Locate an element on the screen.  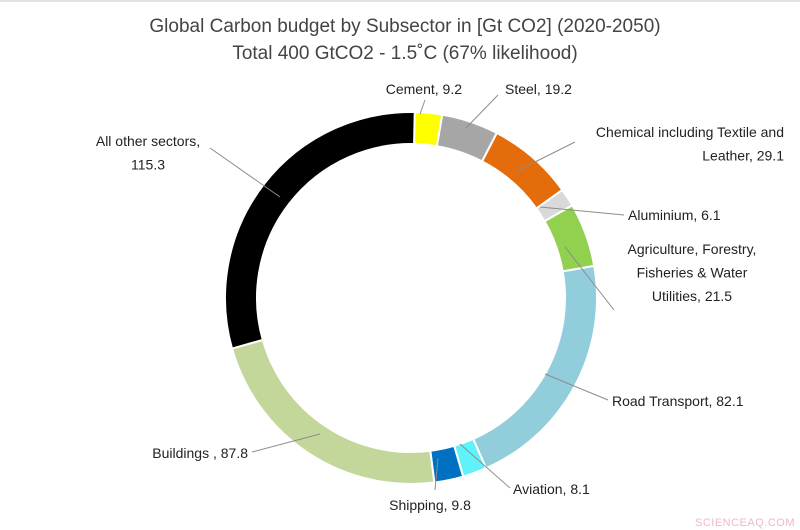
data-label-road-transport: Road Transport, 82.1 is located at coordinates (678, 401).